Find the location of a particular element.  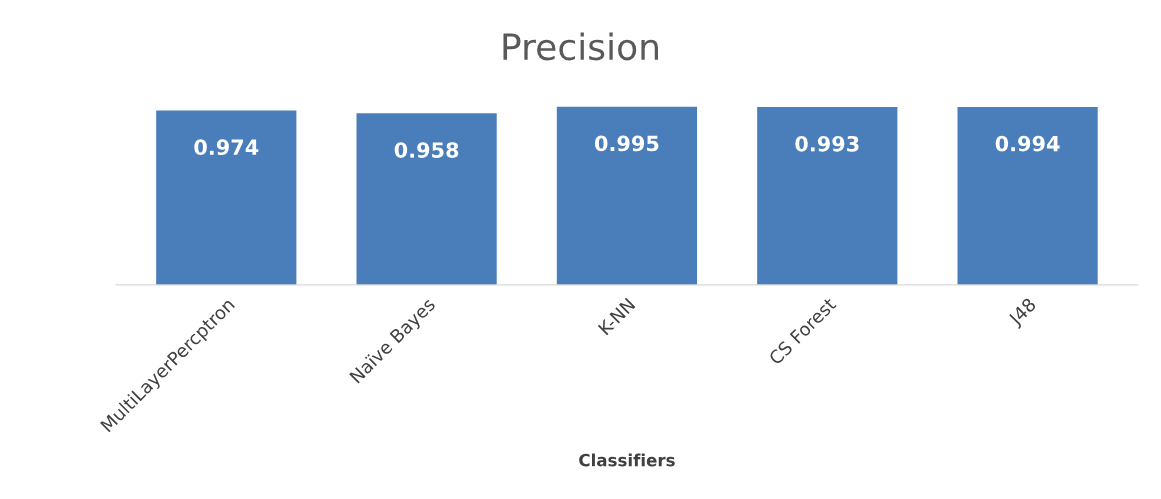

chart-title: Precision is located at coordinates (580, 46).